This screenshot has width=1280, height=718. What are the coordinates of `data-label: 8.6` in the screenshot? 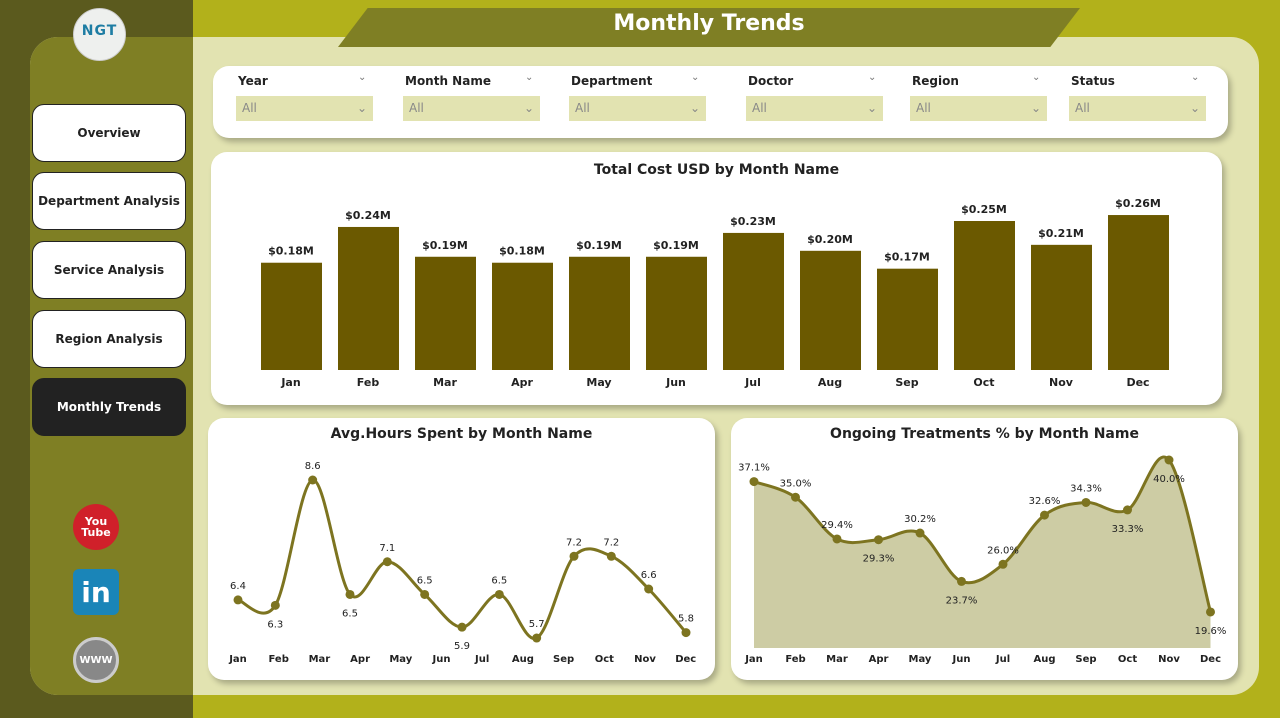 It's located at (313, 466).